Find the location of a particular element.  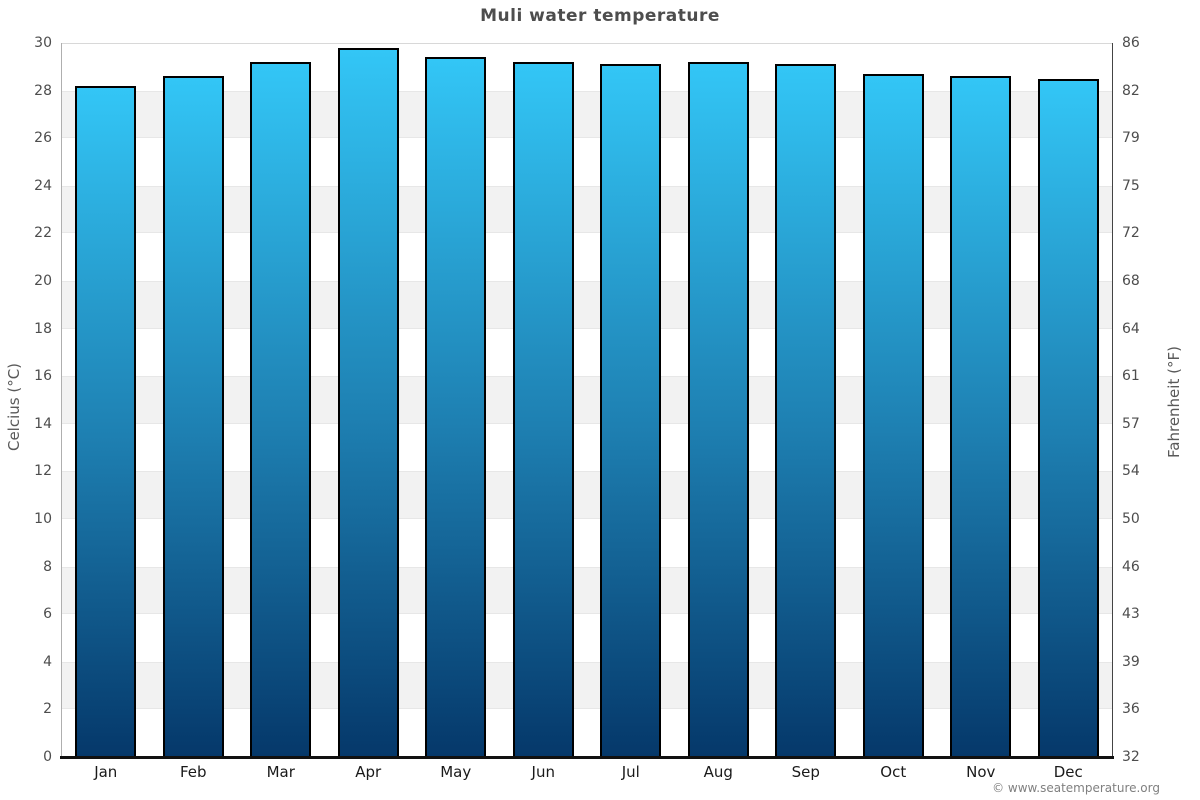

celsius-tick-10: 10 is located at coordinates (43, 519).